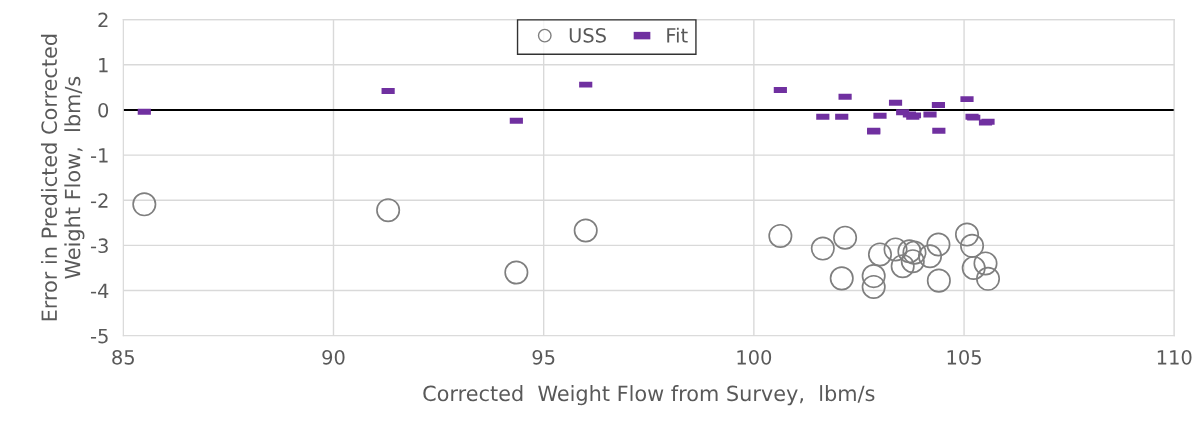  What do you see at coordinates (99, 155) in the screenshot?
I see `y-tick-label: -1` at bounding box center [99, 155].